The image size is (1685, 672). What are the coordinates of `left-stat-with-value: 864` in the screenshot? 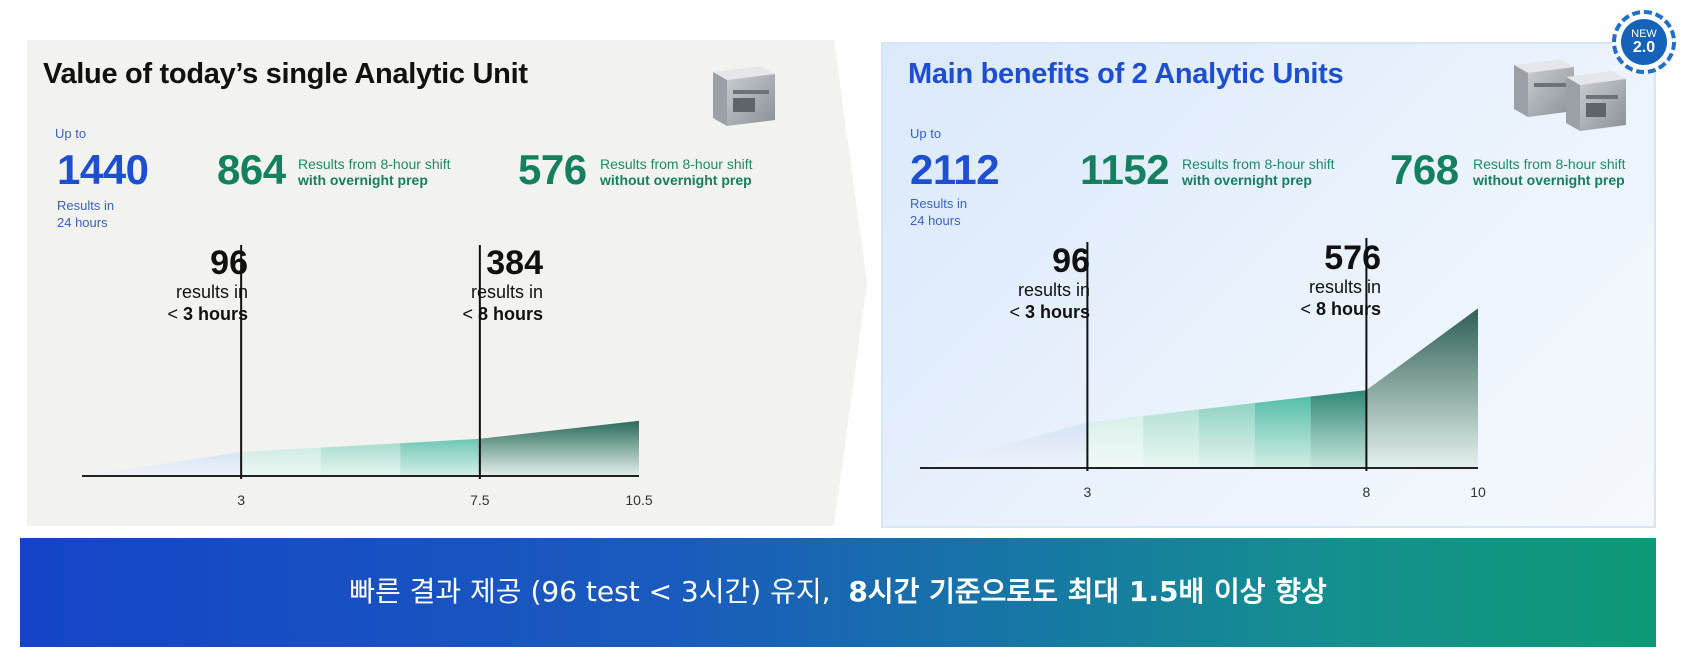 It's located at (251, 169).